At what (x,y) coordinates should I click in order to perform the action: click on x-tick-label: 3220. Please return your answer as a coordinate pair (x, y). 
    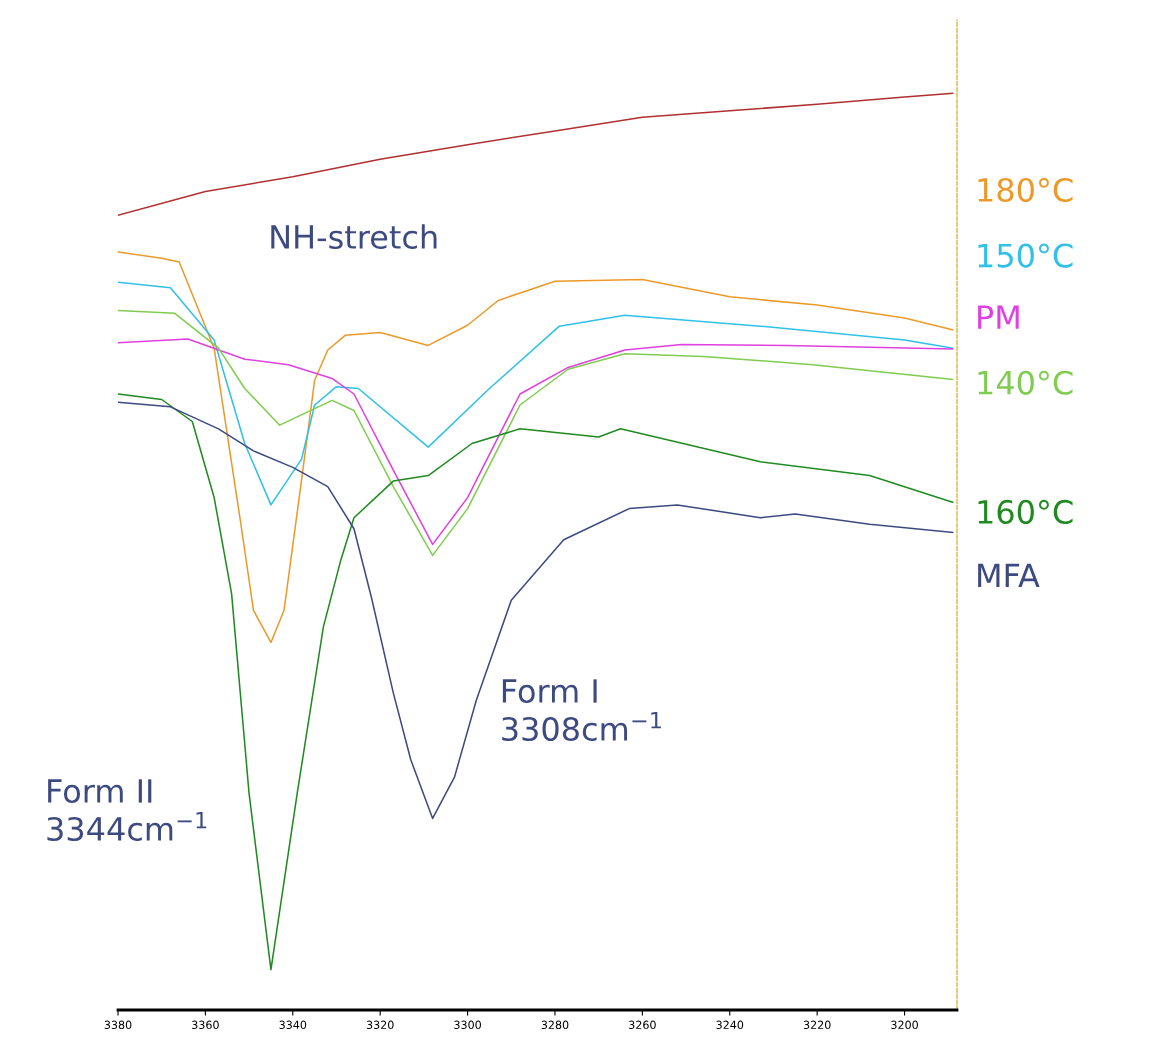
    Looking at the image, I should click on (817, 1025).